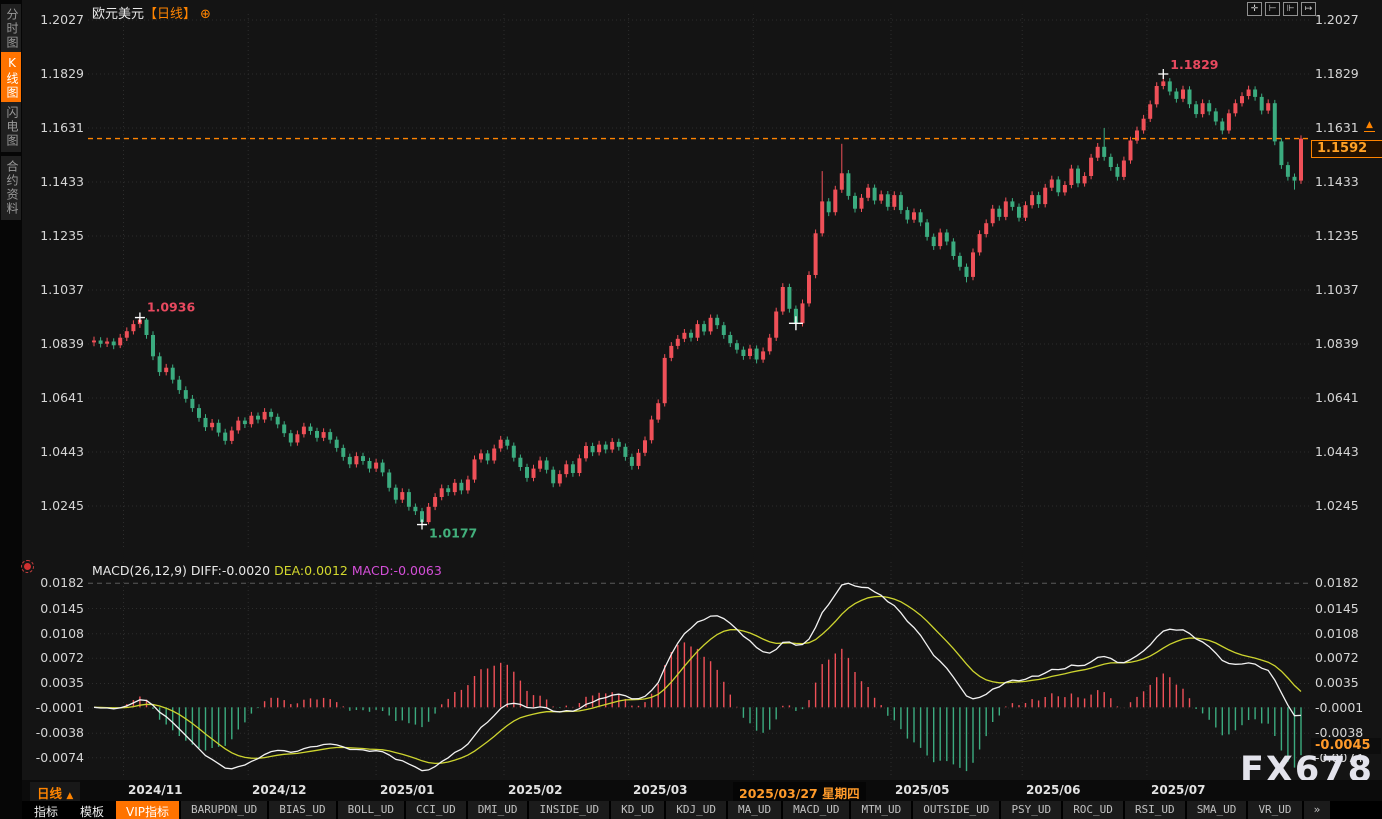  What do you see at coordinates (171, 307) in the screenshot?
I see `svg-text: 1.0936` at bounding box center [171, 307].